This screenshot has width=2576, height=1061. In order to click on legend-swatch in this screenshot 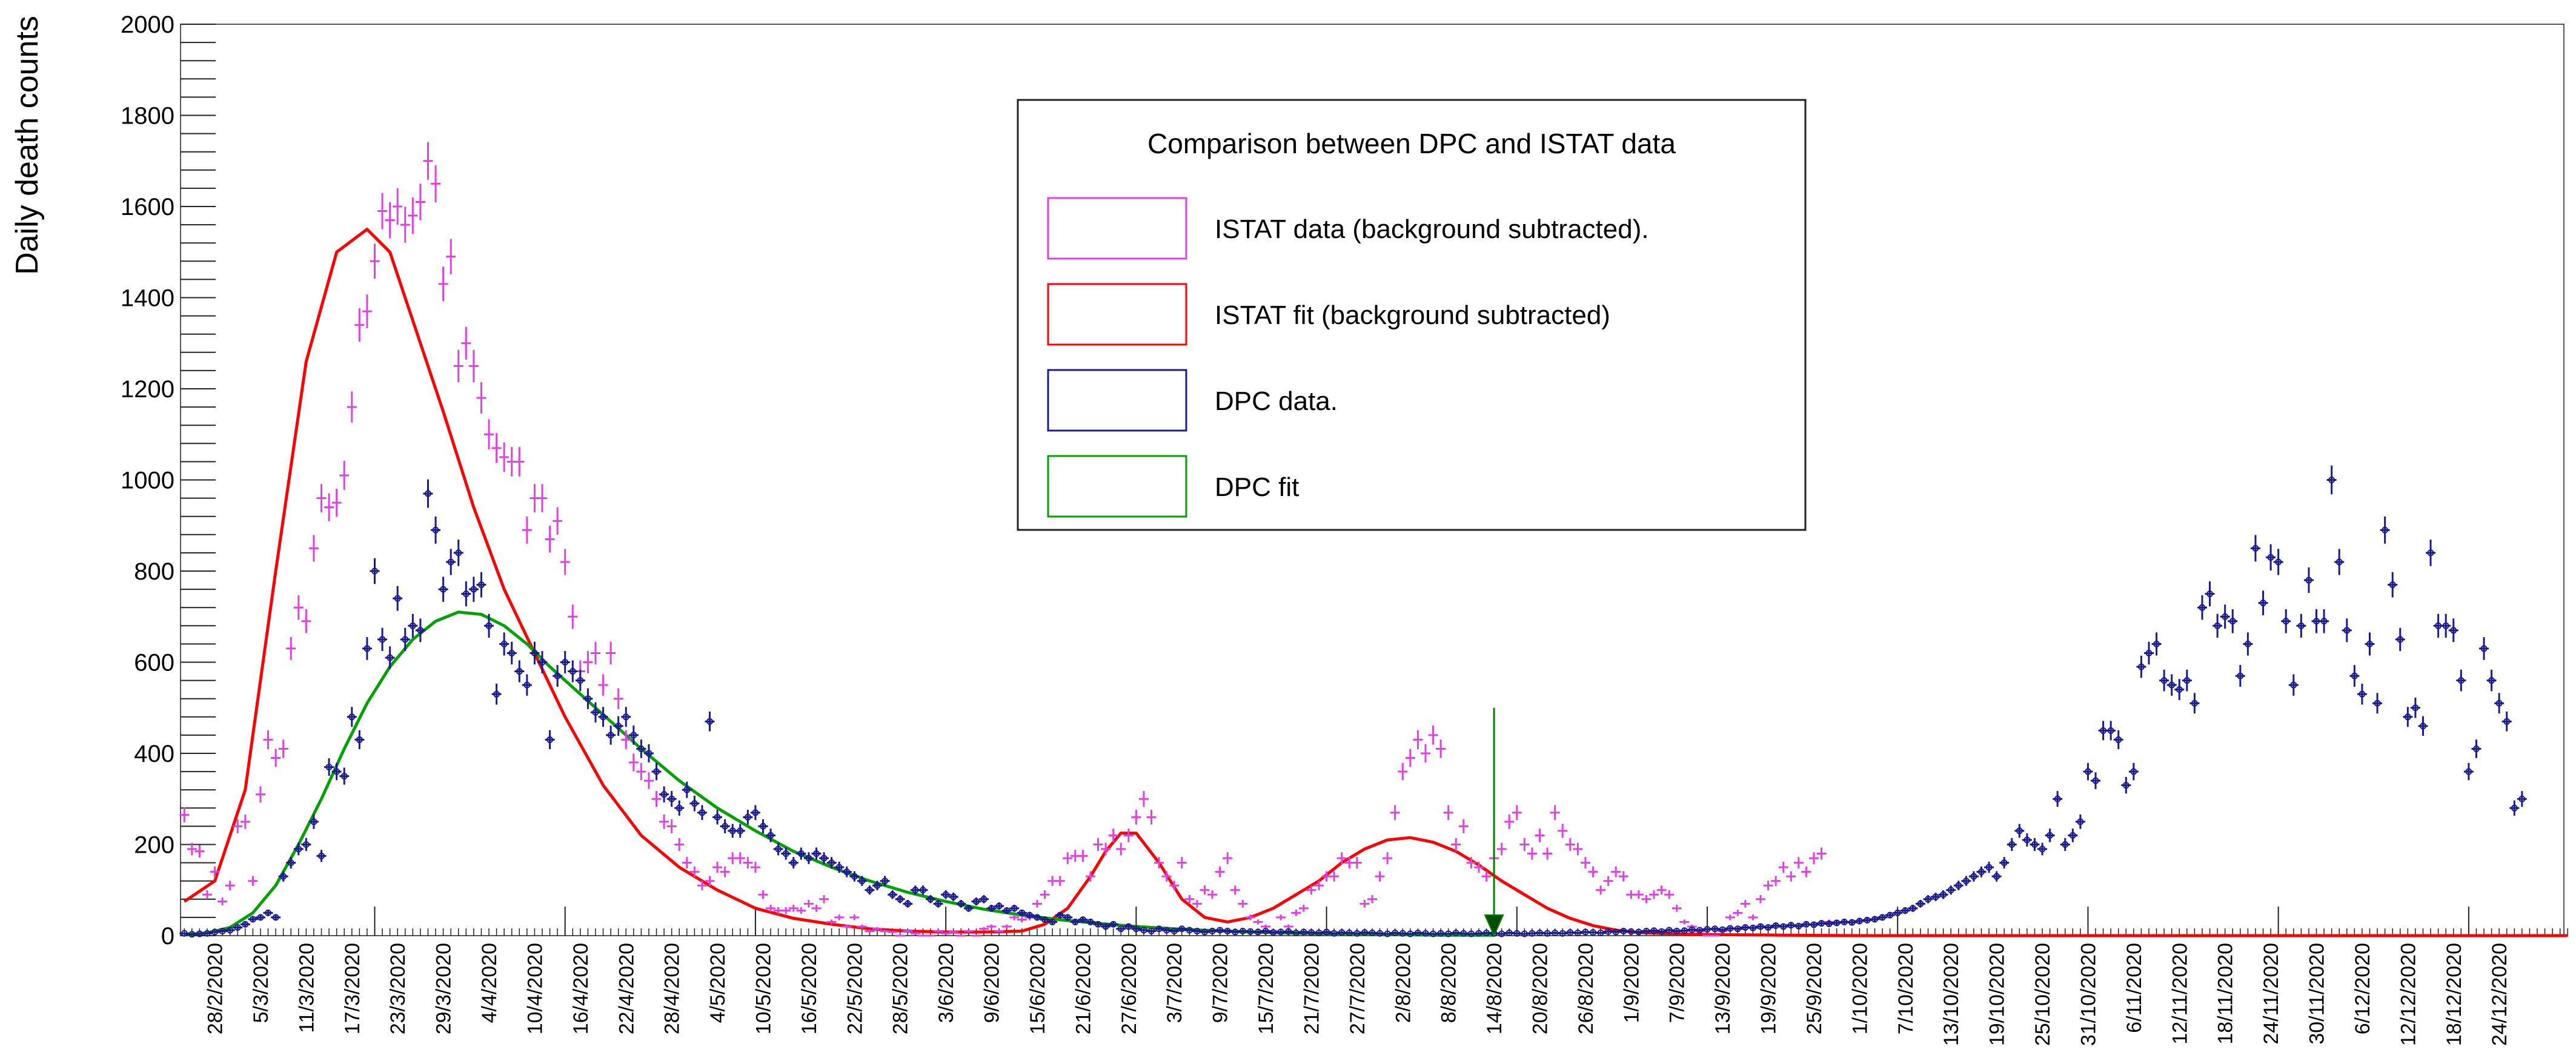, I will do `click(1117, 314)`.